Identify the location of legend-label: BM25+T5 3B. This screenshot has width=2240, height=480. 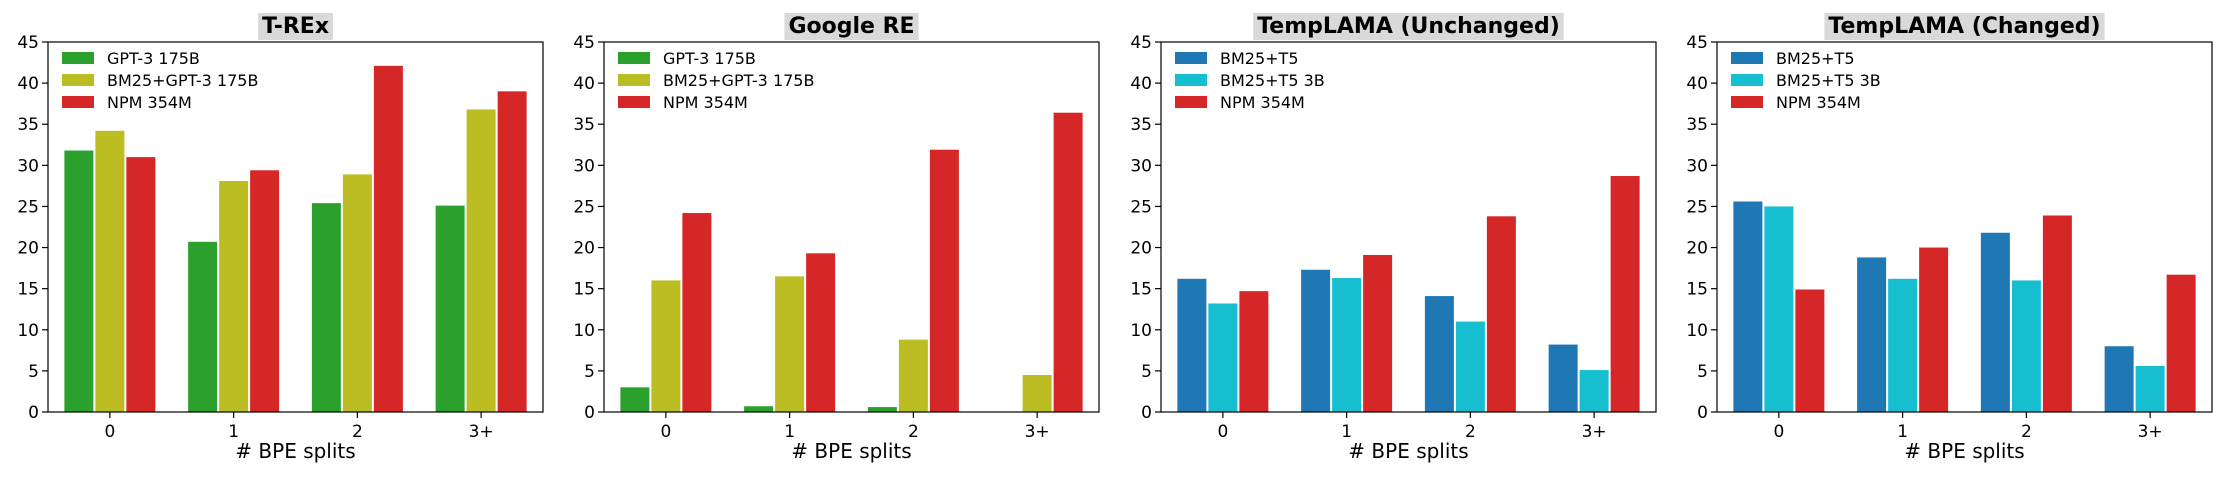
(1272, 80).